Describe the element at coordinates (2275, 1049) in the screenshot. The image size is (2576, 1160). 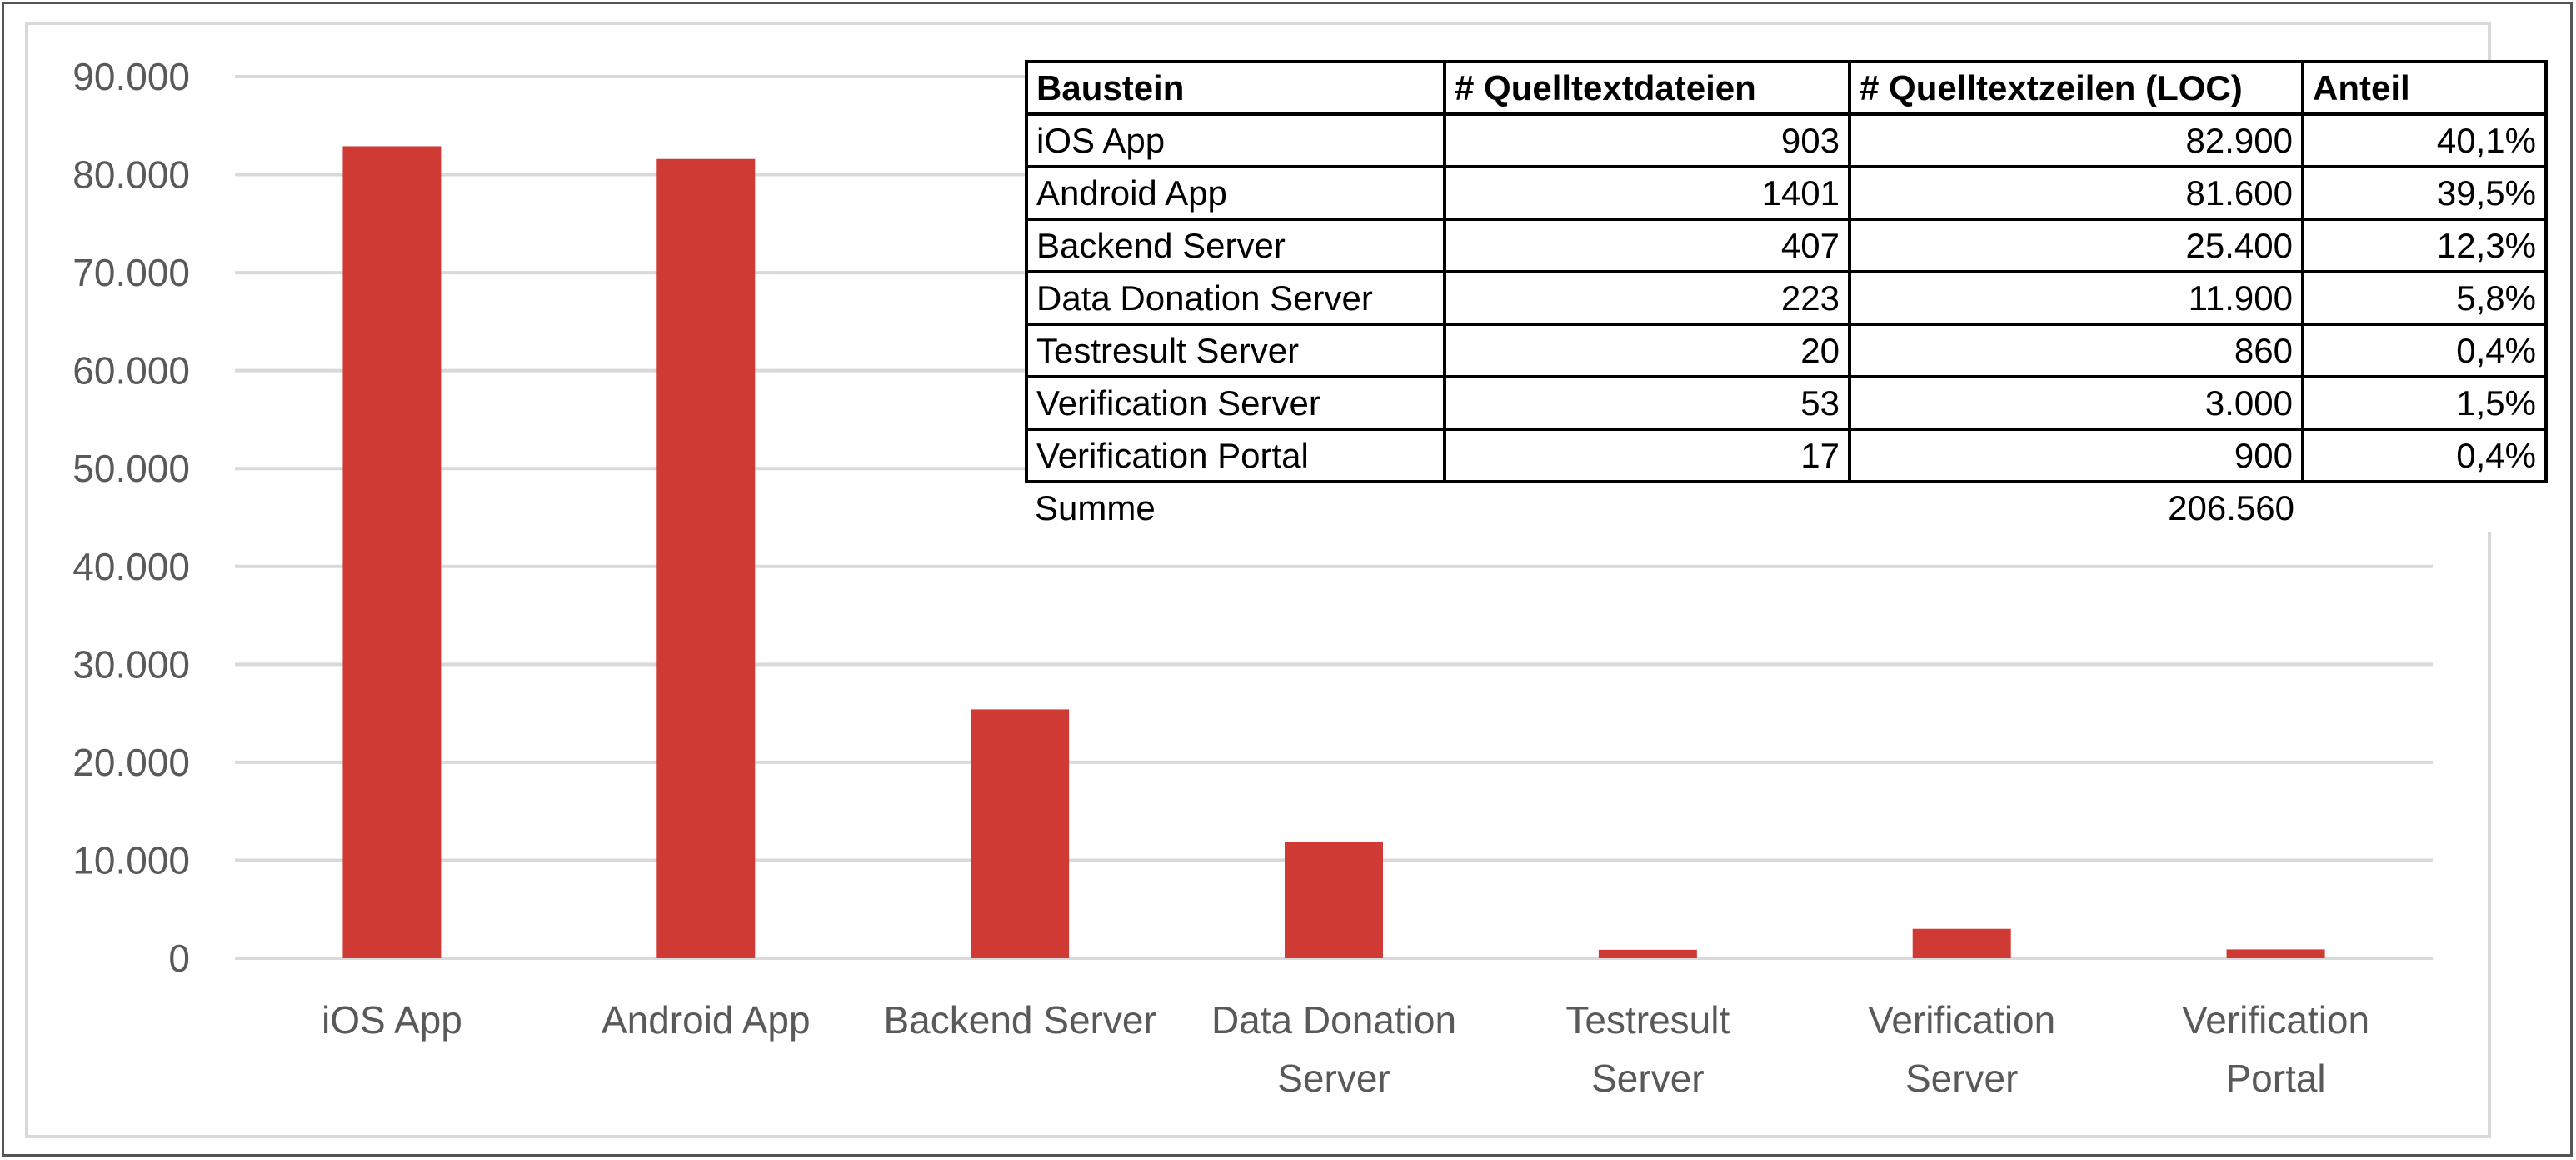
I see `x-tick-label: Verification Portal` at that location.